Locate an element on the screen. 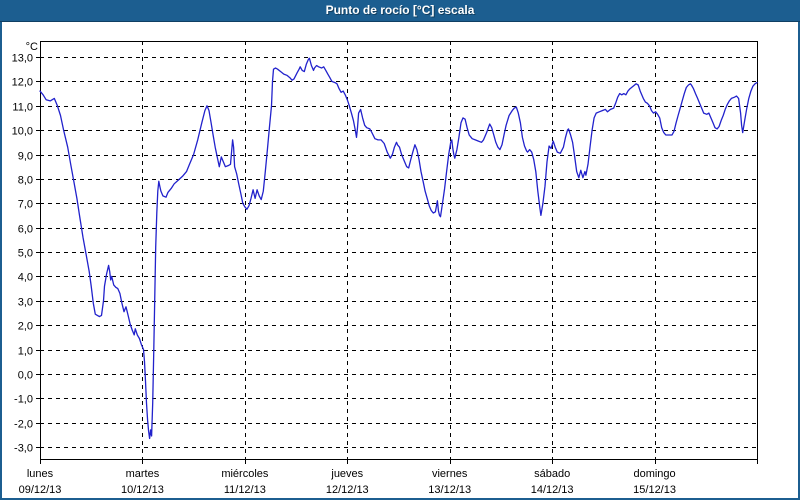 This screenshot has width=800, height=500. date-label: 13/12/13 is located at coordinates (449, 490).